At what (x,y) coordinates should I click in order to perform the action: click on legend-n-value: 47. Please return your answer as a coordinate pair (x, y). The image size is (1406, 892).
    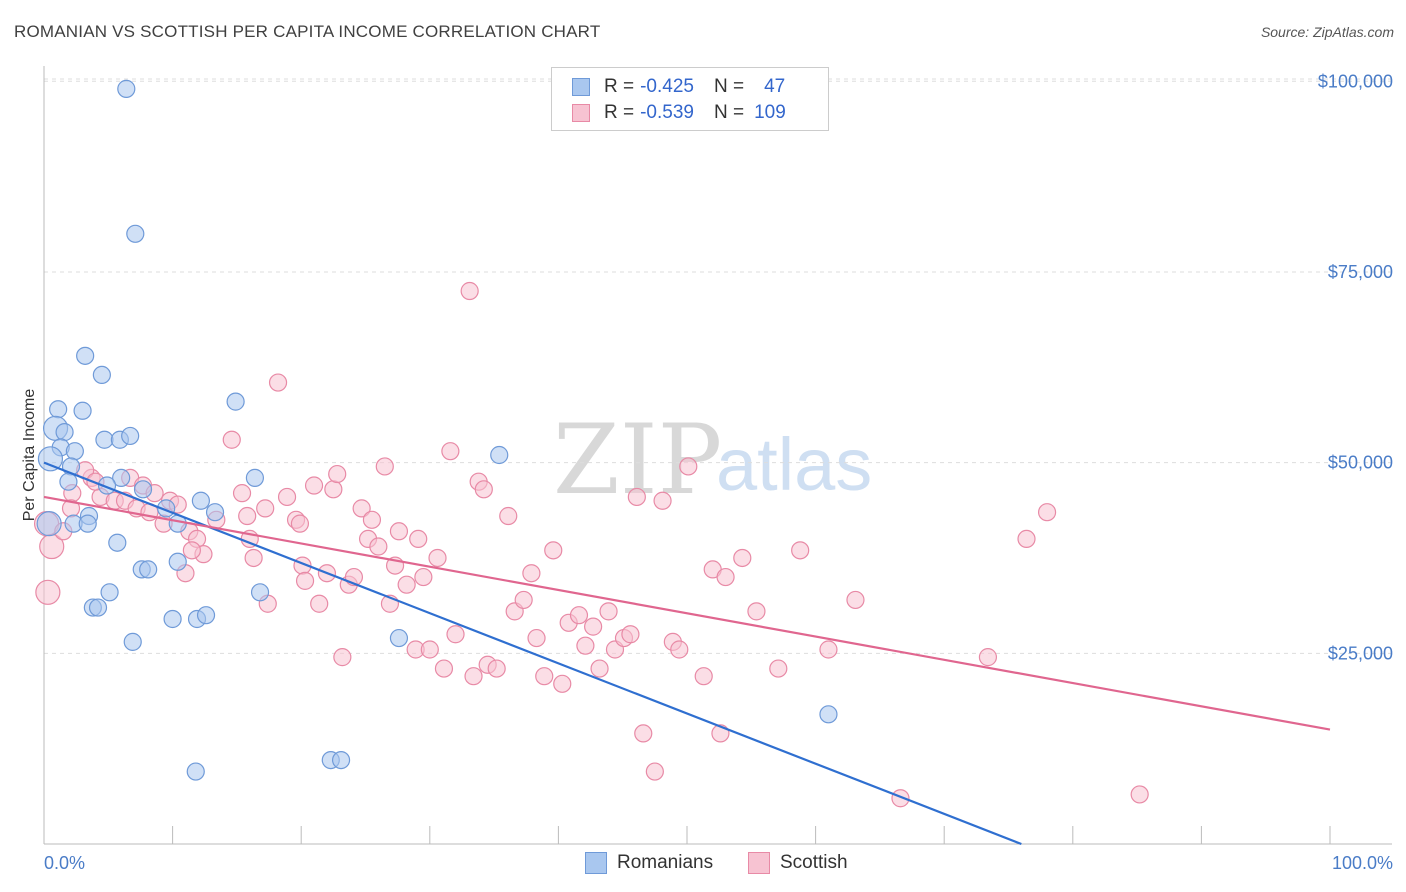
    Looking at the image, I should click on (775, 86).